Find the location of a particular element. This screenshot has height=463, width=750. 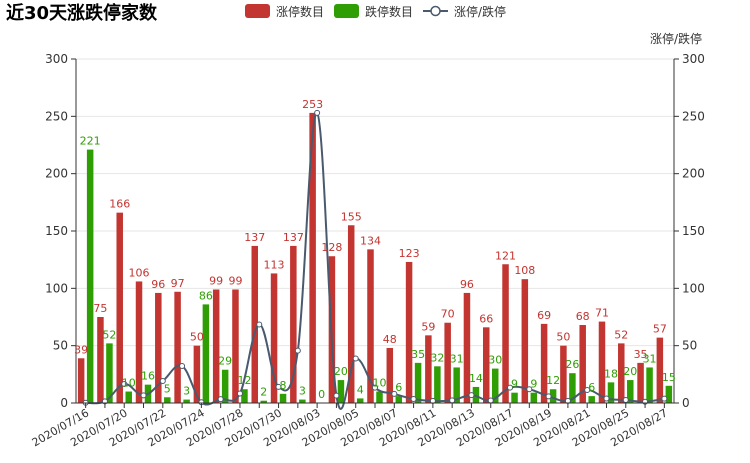

data-label-down: 31 is located at coordinates (650, 358).